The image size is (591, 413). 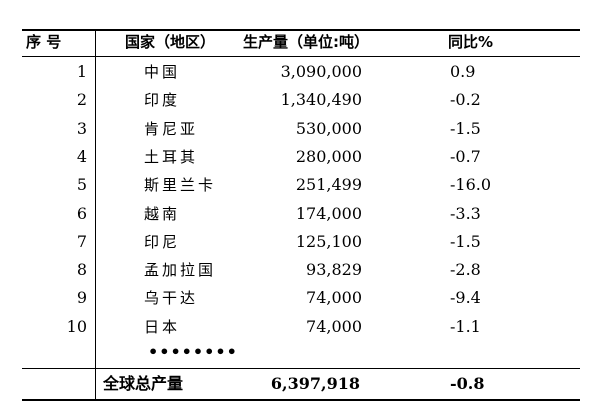 I want to click on more-rows-ellipsis: ••••••••, so click(x=193, y=351).